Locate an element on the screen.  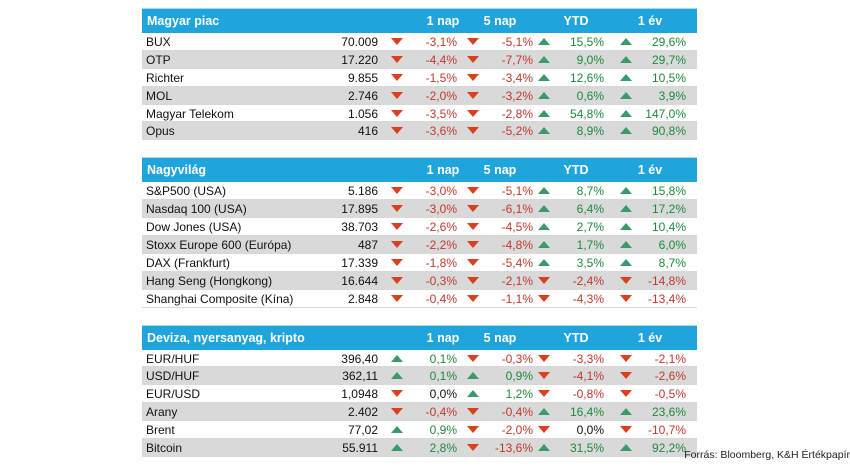
instrument-name: DAX (Frankfurt) is located at coordinates (188, 262).